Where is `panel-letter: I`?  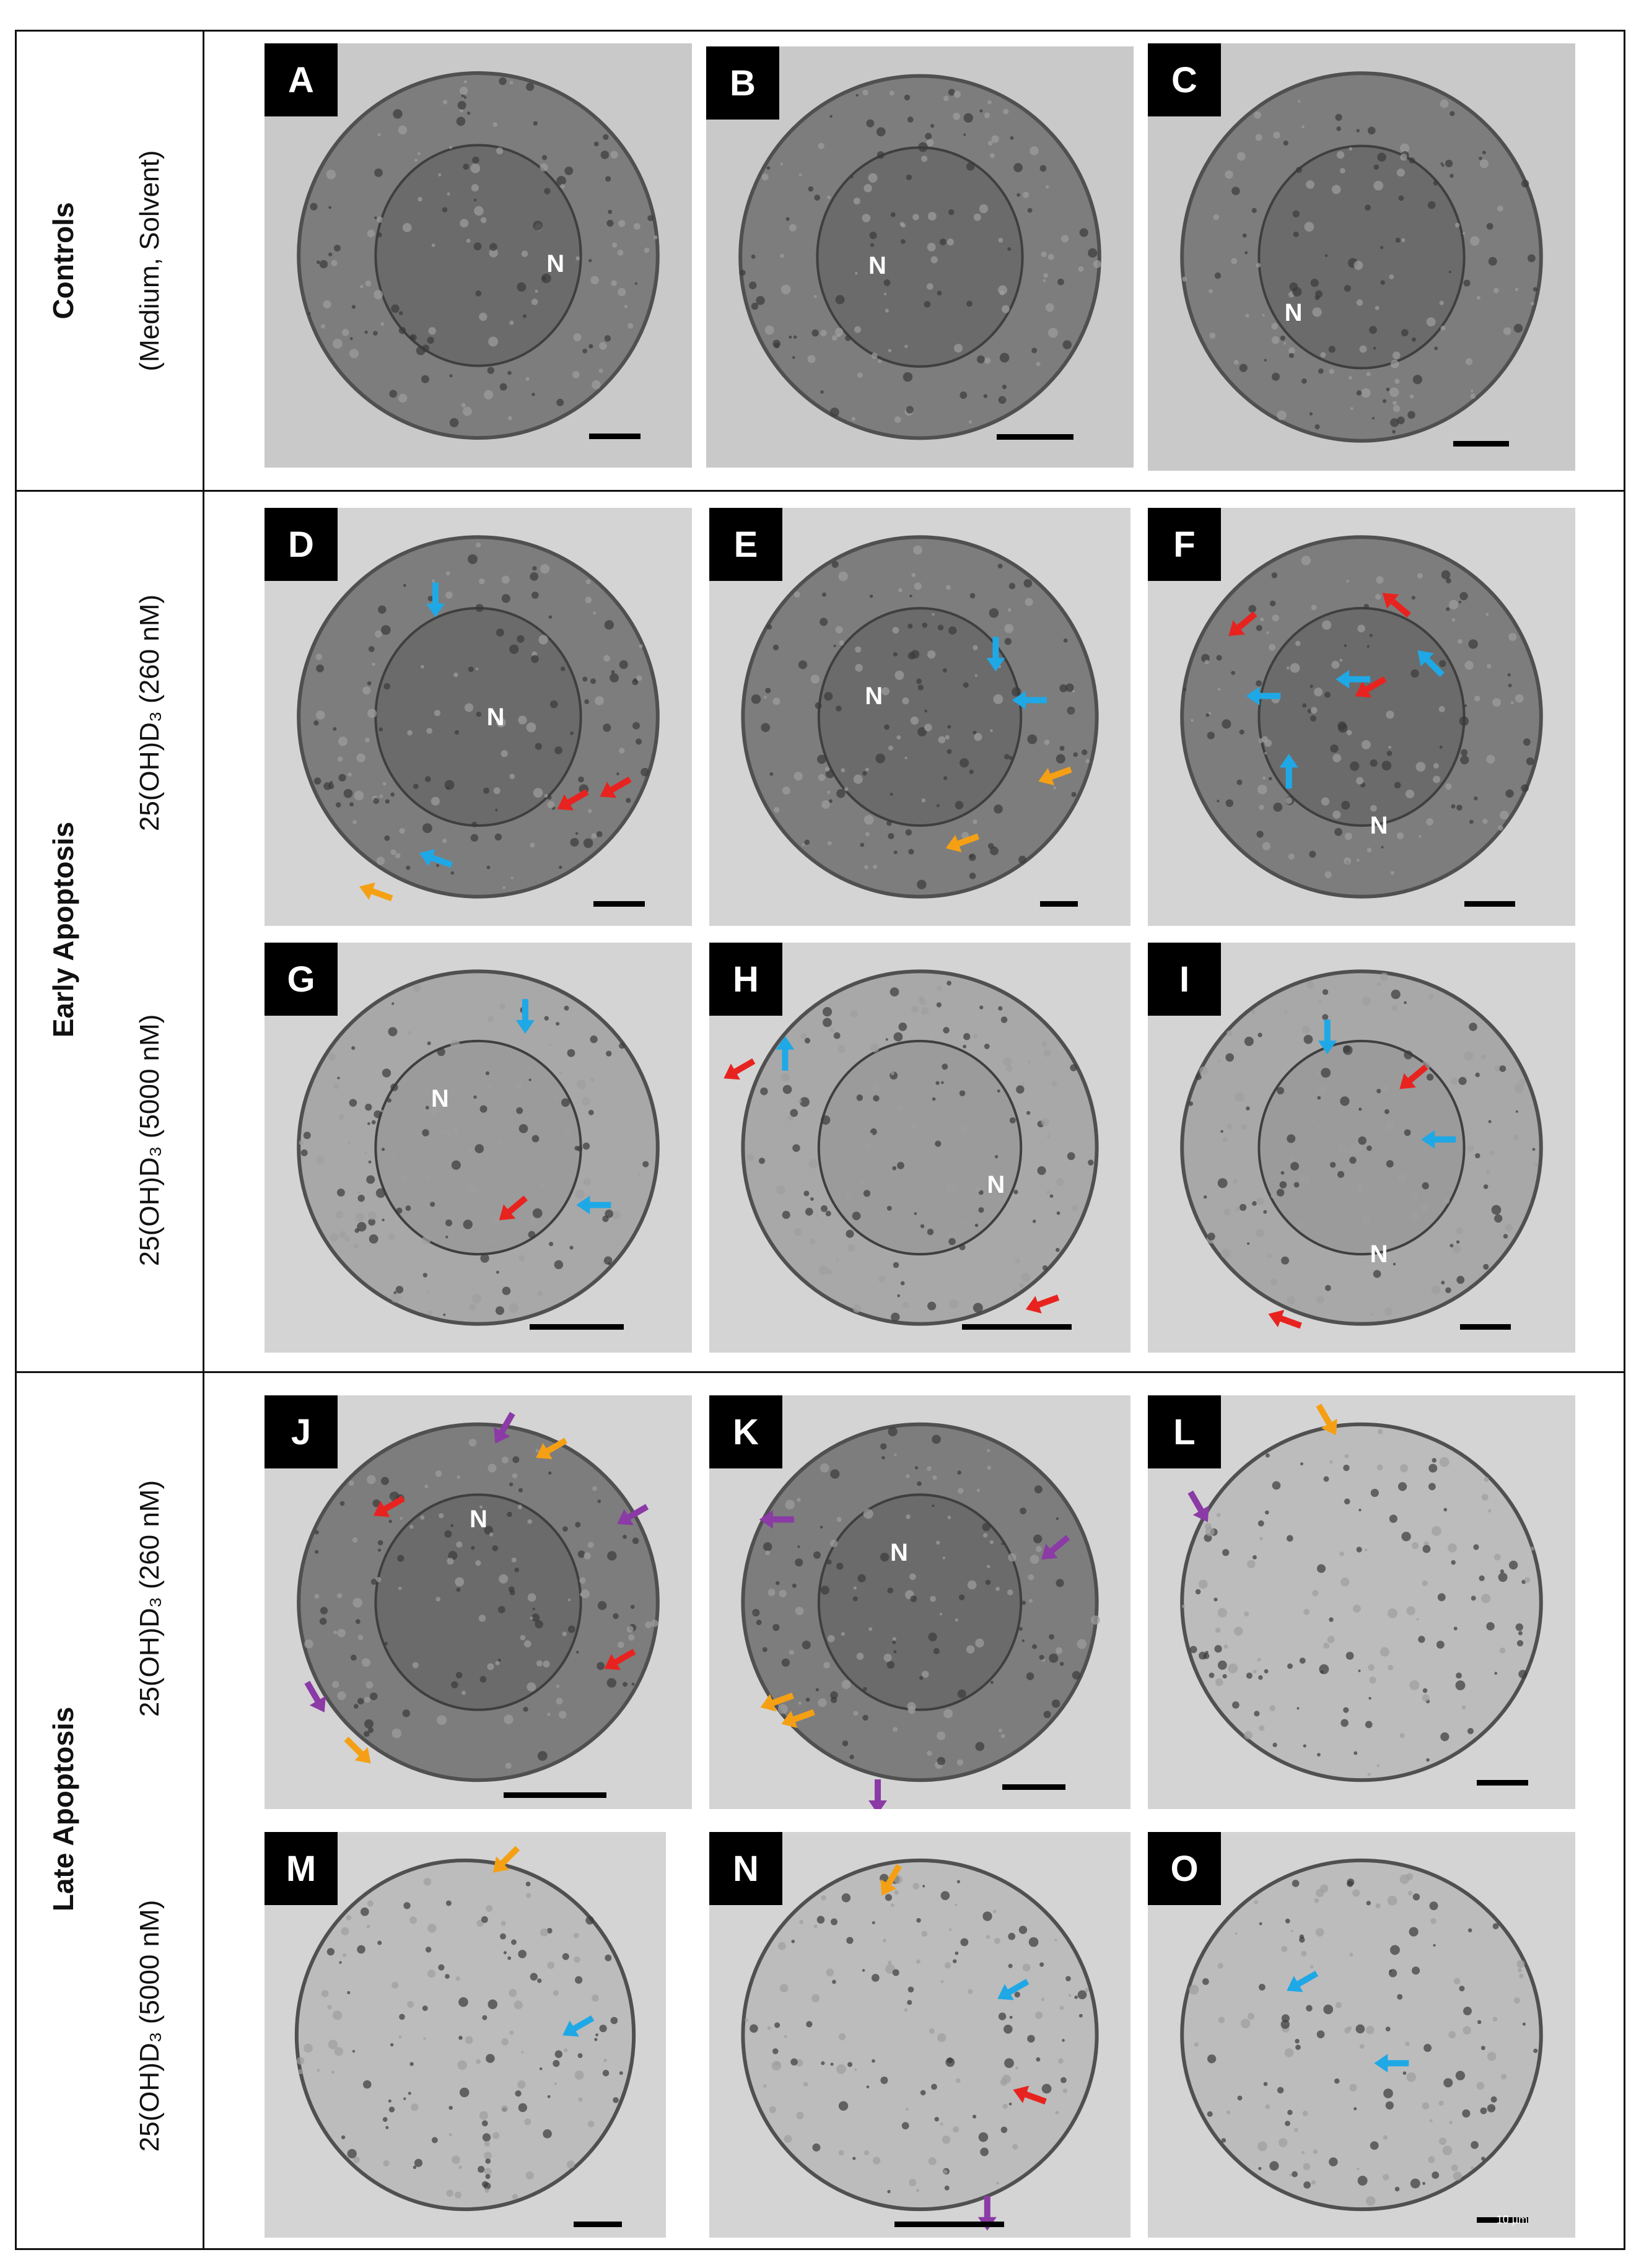 panel-letter: I is located at coordinates (1185, 979).